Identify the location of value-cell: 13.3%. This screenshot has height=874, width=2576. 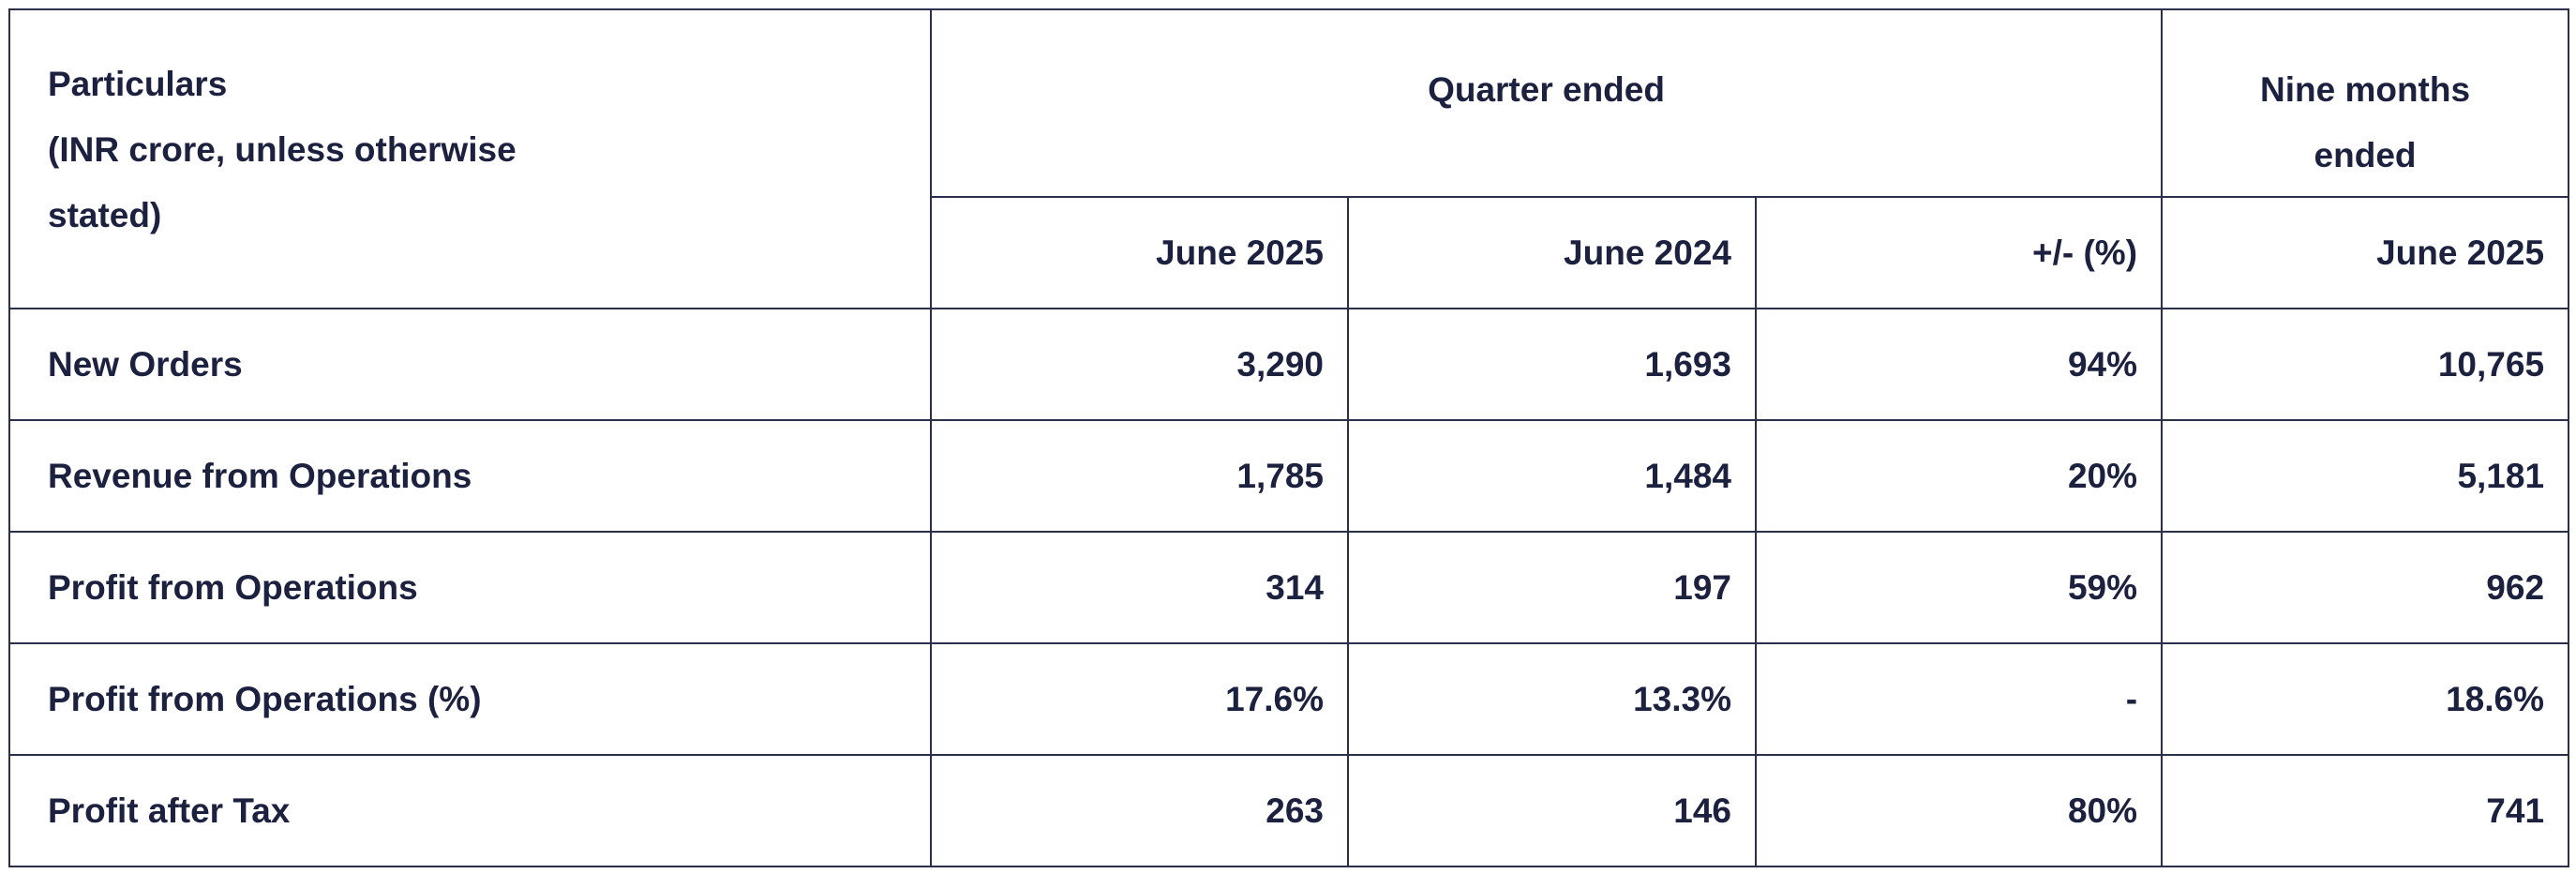
(1552, 699).